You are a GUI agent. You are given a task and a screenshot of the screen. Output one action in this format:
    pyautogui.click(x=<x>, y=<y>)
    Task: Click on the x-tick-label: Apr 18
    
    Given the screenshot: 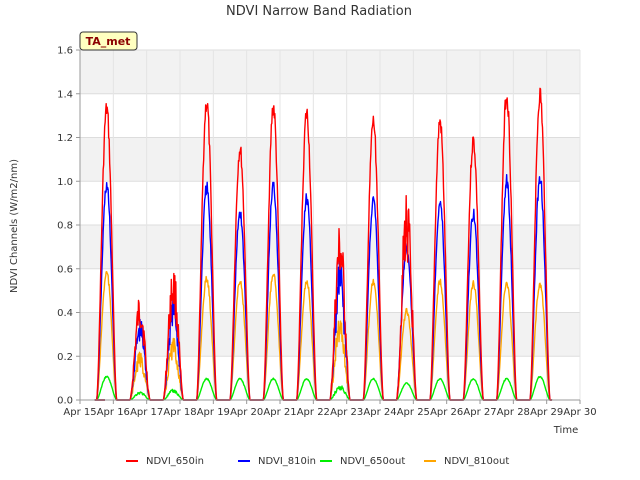 What is the action you would take?
    pyautogui.click(x=179, y=412)
    